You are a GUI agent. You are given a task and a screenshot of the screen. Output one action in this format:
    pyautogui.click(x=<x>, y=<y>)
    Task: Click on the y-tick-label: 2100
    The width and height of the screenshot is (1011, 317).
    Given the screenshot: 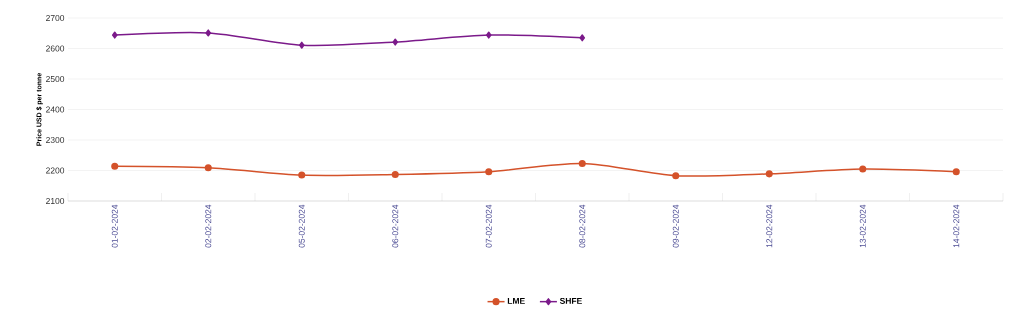 What is the action you would take?
    pyautogui.click(x=55, y=201)
    